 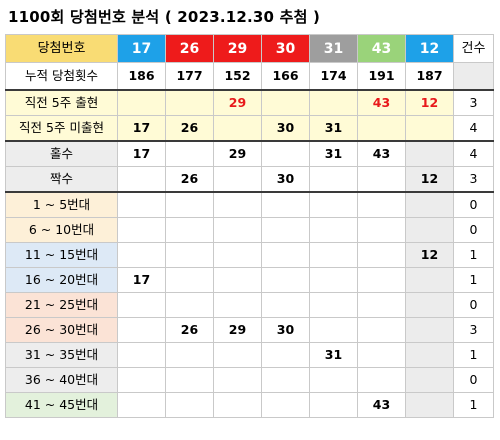 I want to click on row-label: 6 ~ 10번대, so click(x=61, y=229).